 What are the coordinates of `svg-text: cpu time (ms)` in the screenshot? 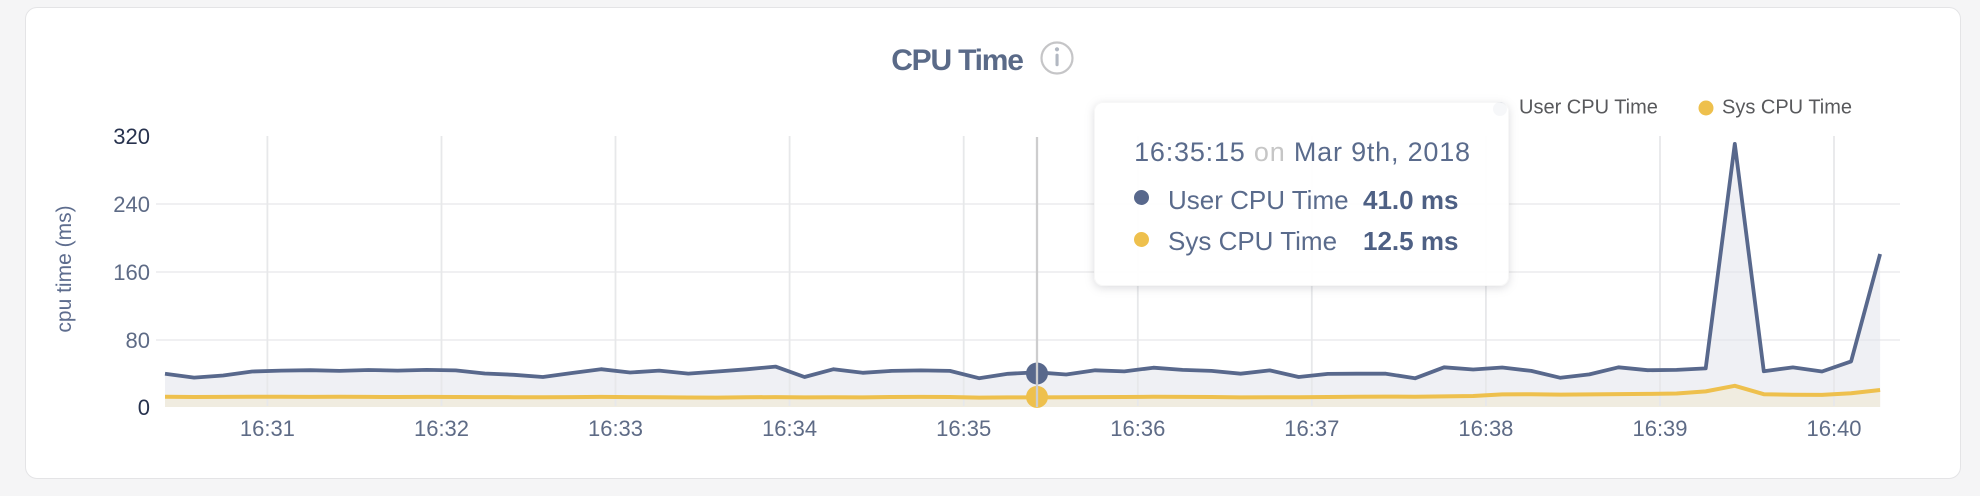 It's located at (64, 268).